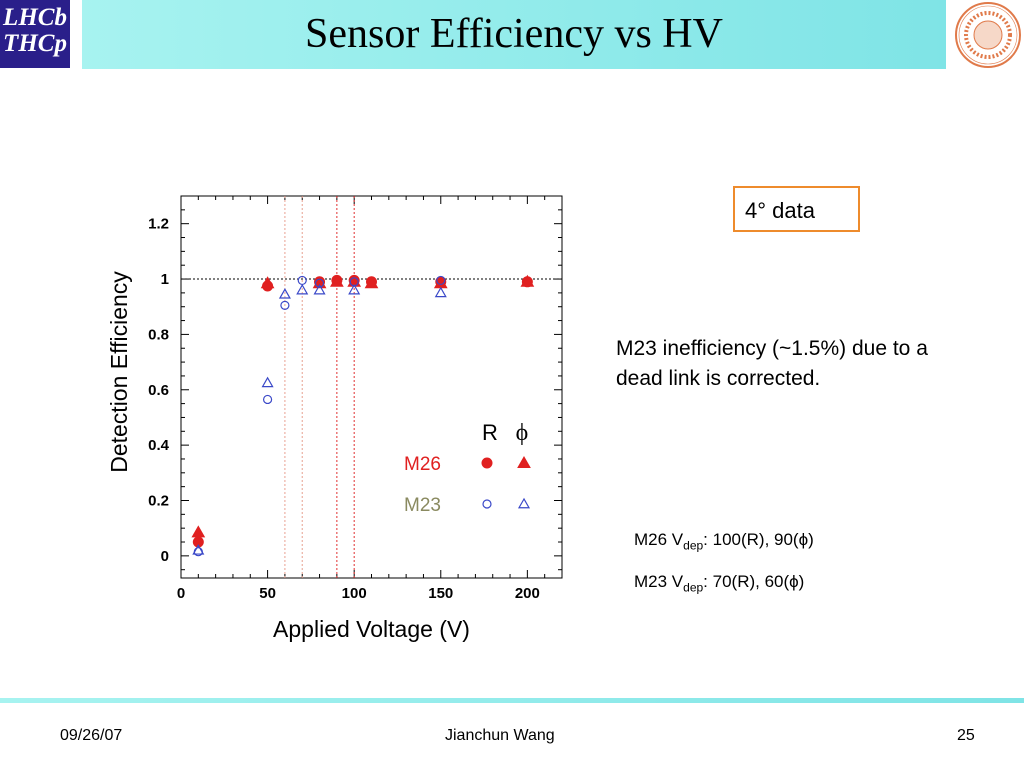 This screenshot has width=1024, height=768. What do you see at coordinates (371, 629) in the screenshot?
I see `x-axis-label: Applied Voltage (V)` at bounding box center [371, 629].